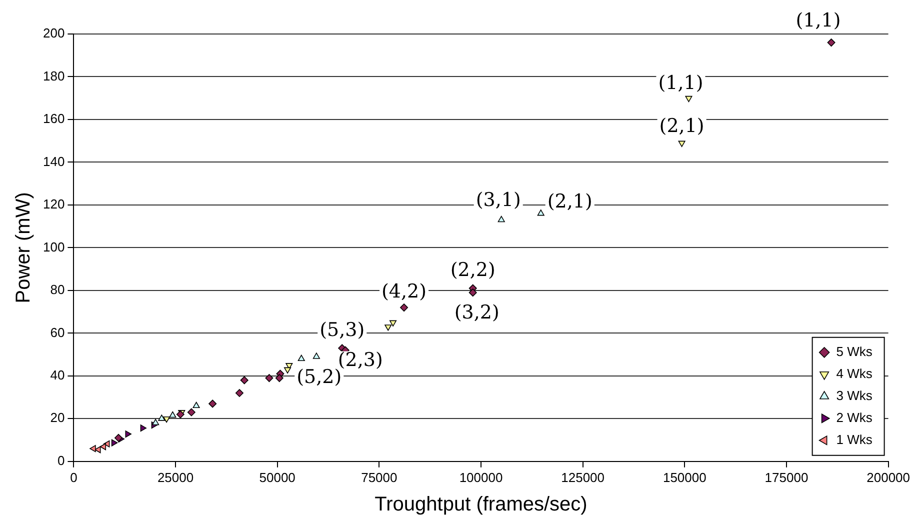  Describe the element at coordinates (342, 330) in the screenshot. I see `annotation: (5,3)` at that location.